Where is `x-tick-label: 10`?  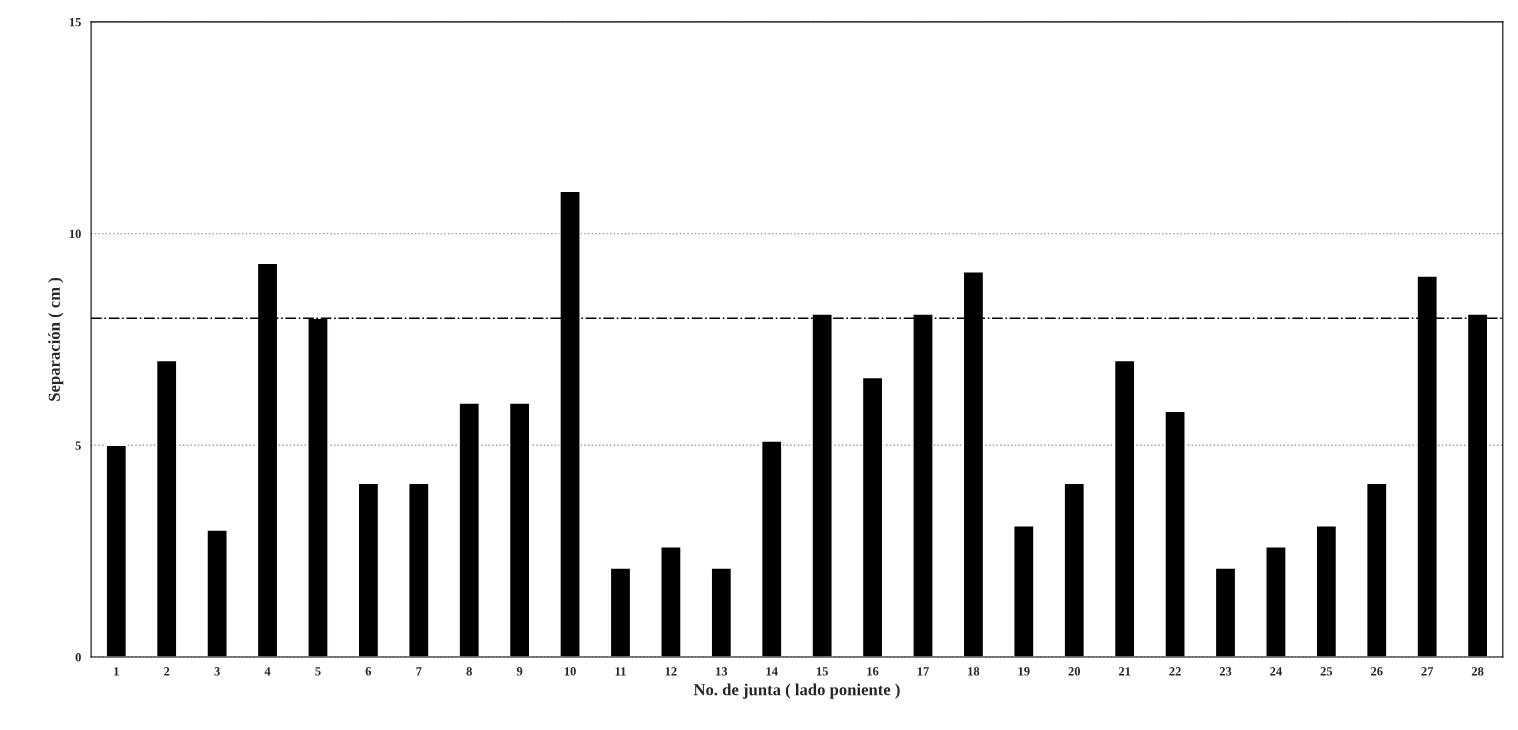
x-tick-label: 10 is located at coordinates (570, 671).